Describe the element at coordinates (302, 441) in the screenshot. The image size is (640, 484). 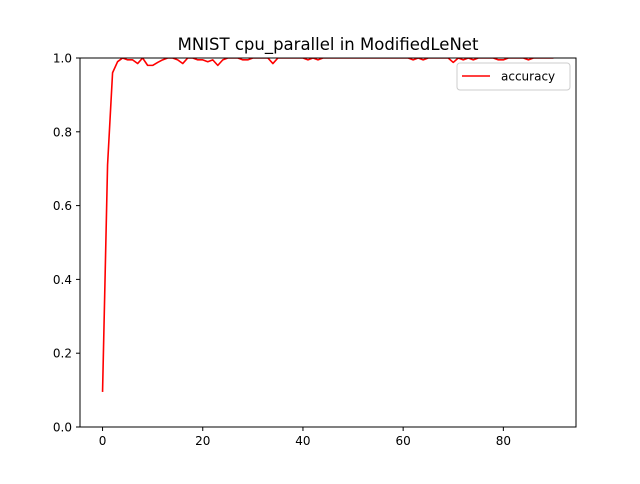
I see `x-tick-label: 40` at that location.